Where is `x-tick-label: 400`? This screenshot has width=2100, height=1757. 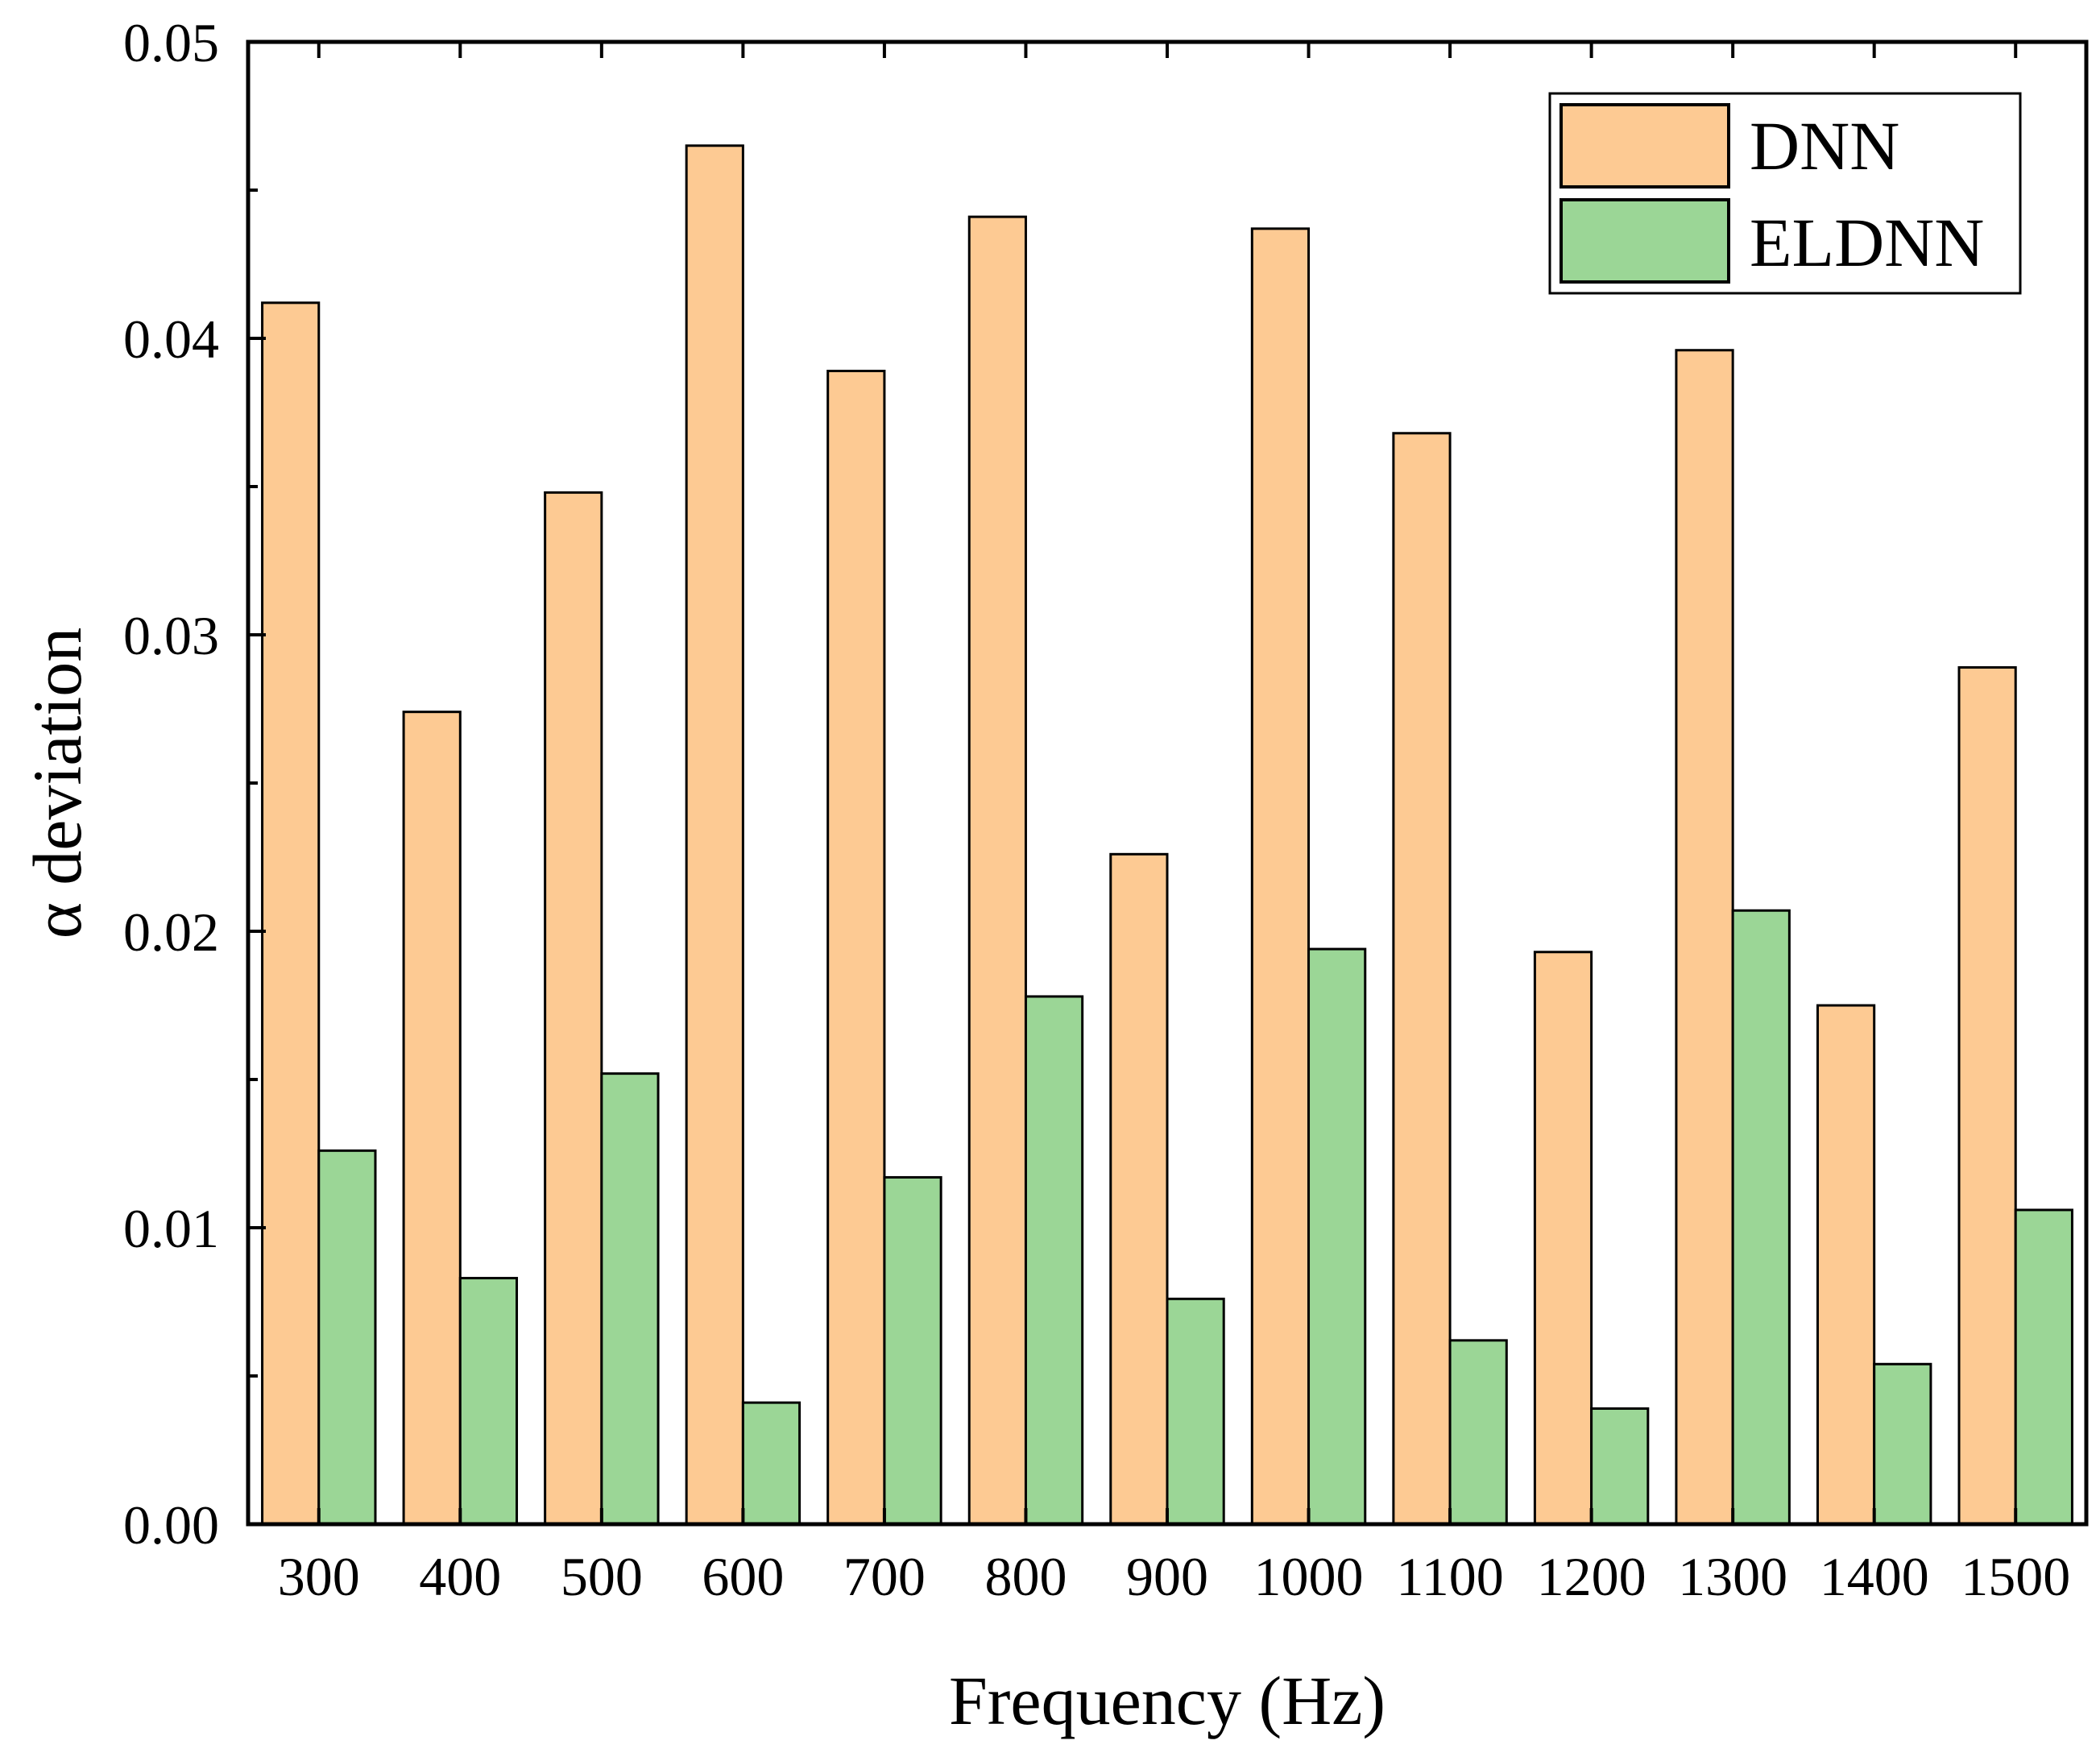
x-tick-label: 400 is located at coordinates (460, 1576).